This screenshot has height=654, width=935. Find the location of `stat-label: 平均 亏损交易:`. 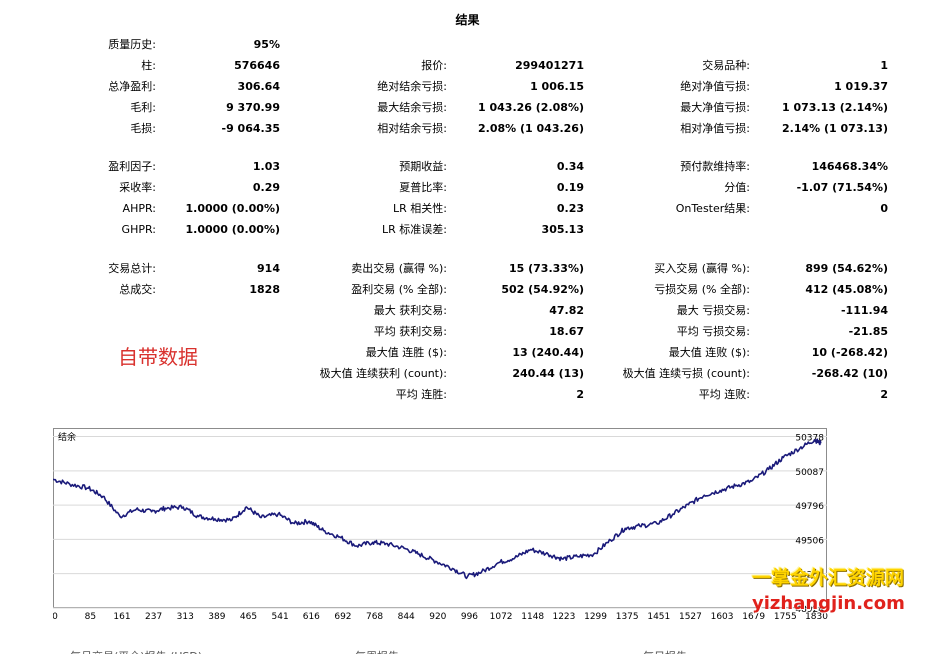

stat-label: 平均 亏损交易: is located at coordinates (713, 331).